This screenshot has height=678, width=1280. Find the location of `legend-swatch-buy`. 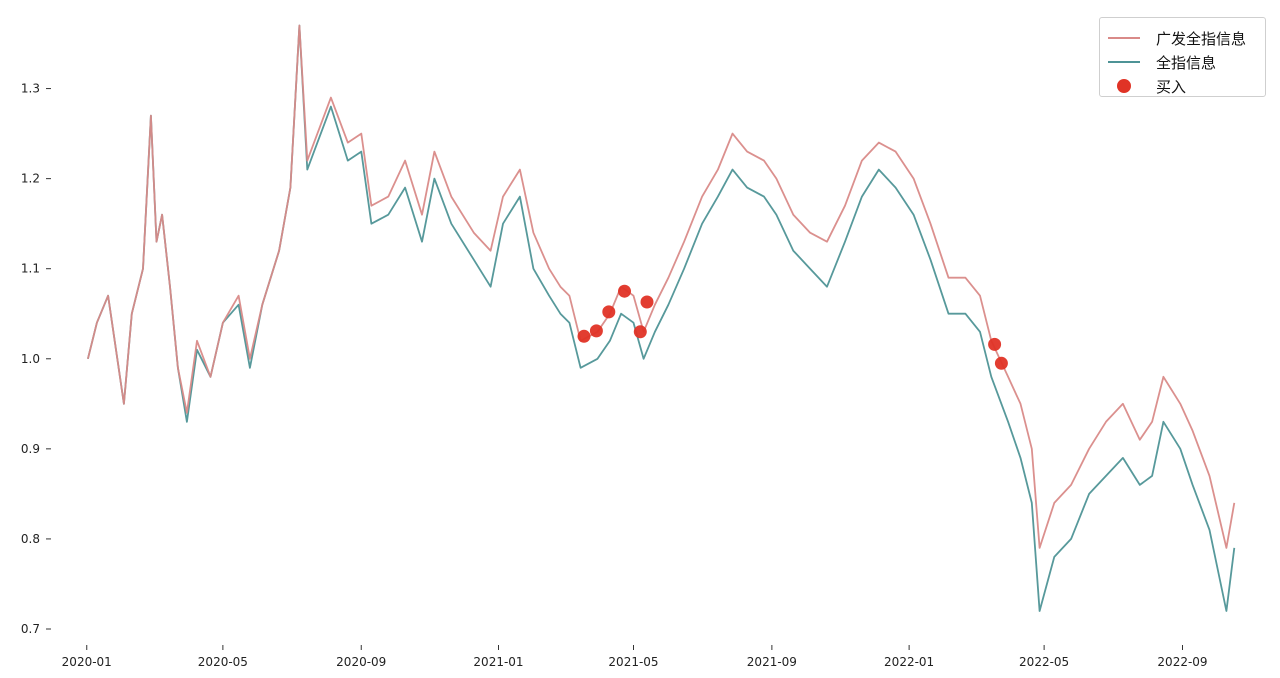

legend-swatch-buy is located at coordinates (1124, 86).